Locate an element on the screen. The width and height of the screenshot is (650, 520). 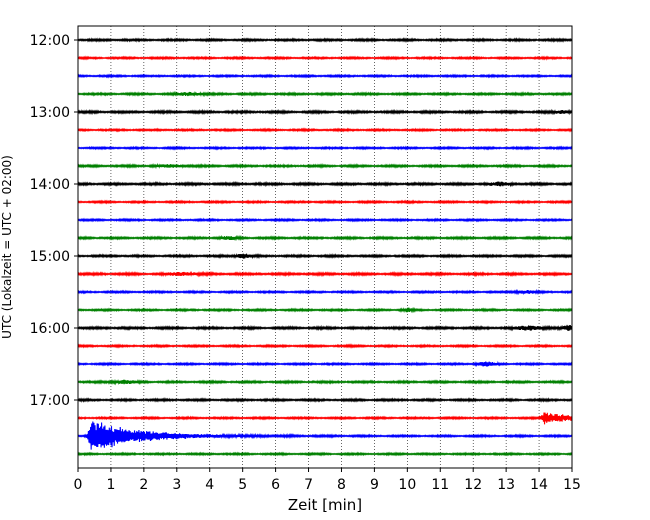
x-tick-label: 8 is located at coordinates (341, 485).